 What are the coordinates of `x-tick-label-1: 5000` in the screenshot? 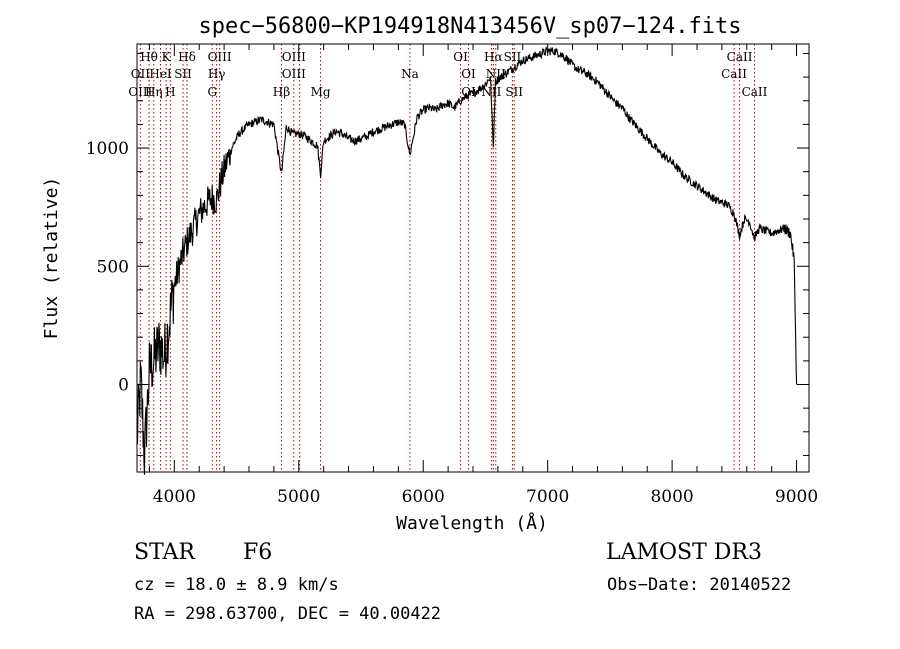 It's located at (298, 497).